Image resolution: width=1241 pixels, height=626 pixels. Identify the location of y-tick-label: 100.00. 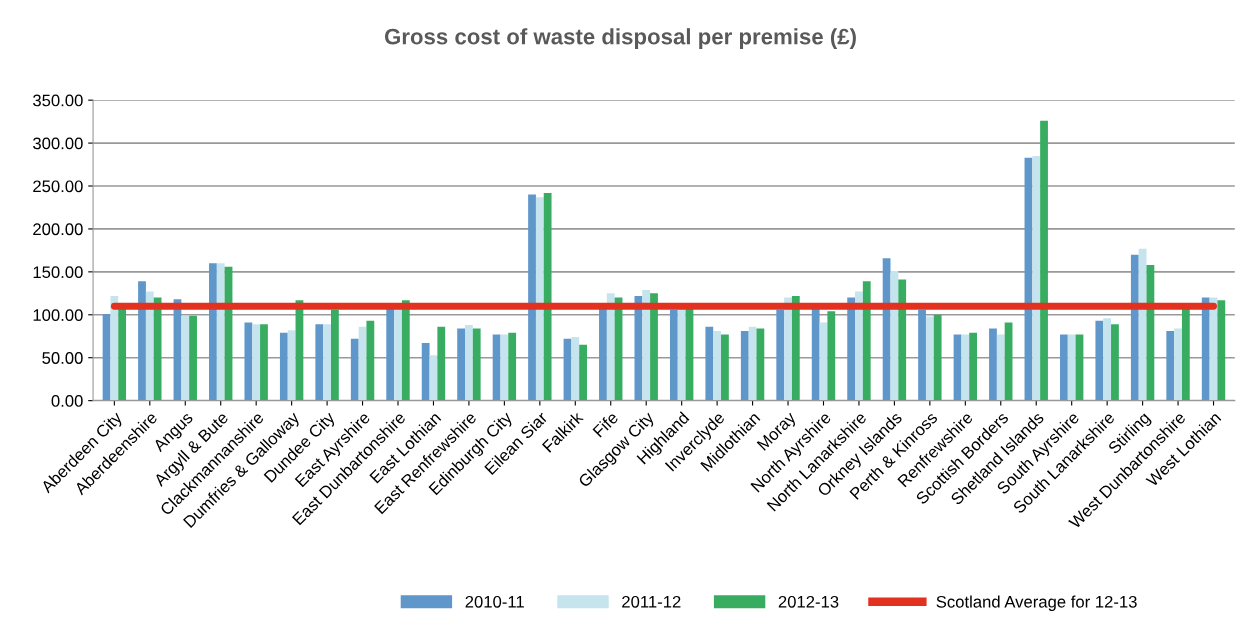
(58, 315).